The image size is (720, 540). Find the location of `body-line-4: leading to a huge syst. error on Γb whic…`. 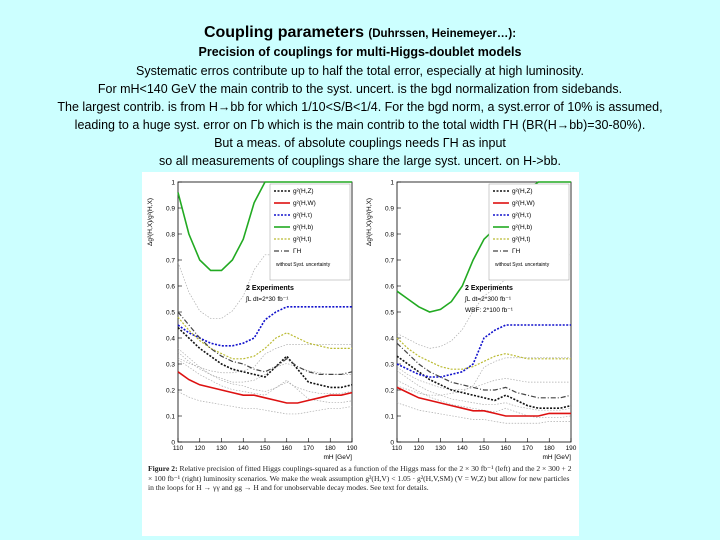

body-line-4: leading to a huge syst. error on Γb whic… is located at coordinates (360, 125).